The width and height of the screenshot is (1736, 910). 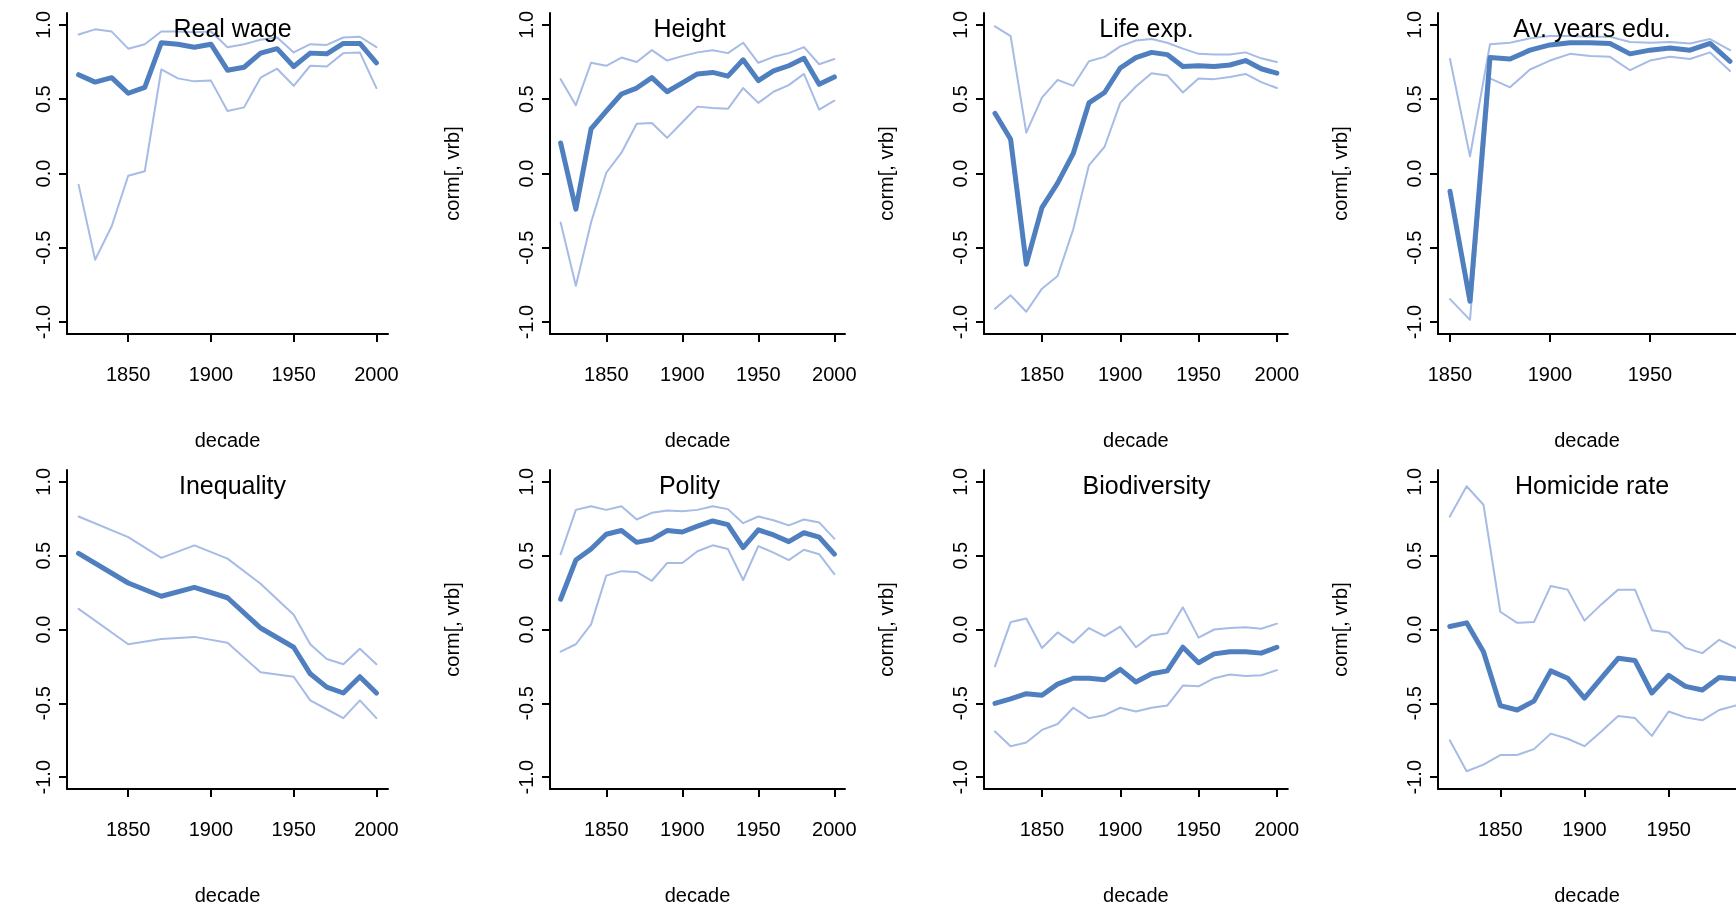 What do you see at coordinates (1592, 484) in the screenshot?
I see `chart-title: Homicide rate` at bounding box center [1592, 484].